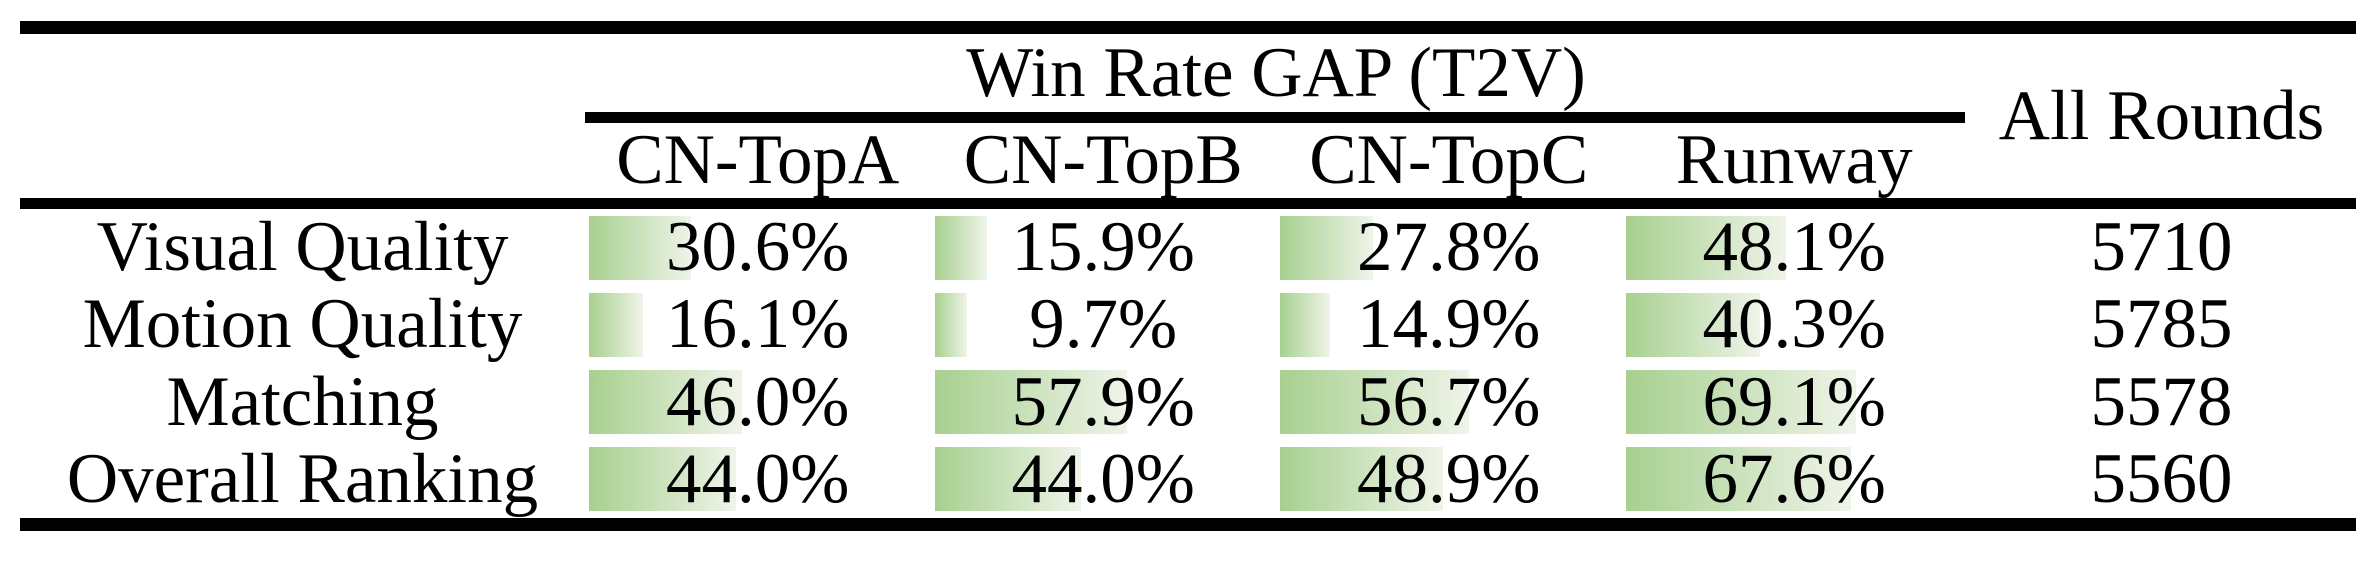 The width and height of the screenshot is (2376, 568). I want to click on winrate-cell: 57.9%, so click(1104, 402).